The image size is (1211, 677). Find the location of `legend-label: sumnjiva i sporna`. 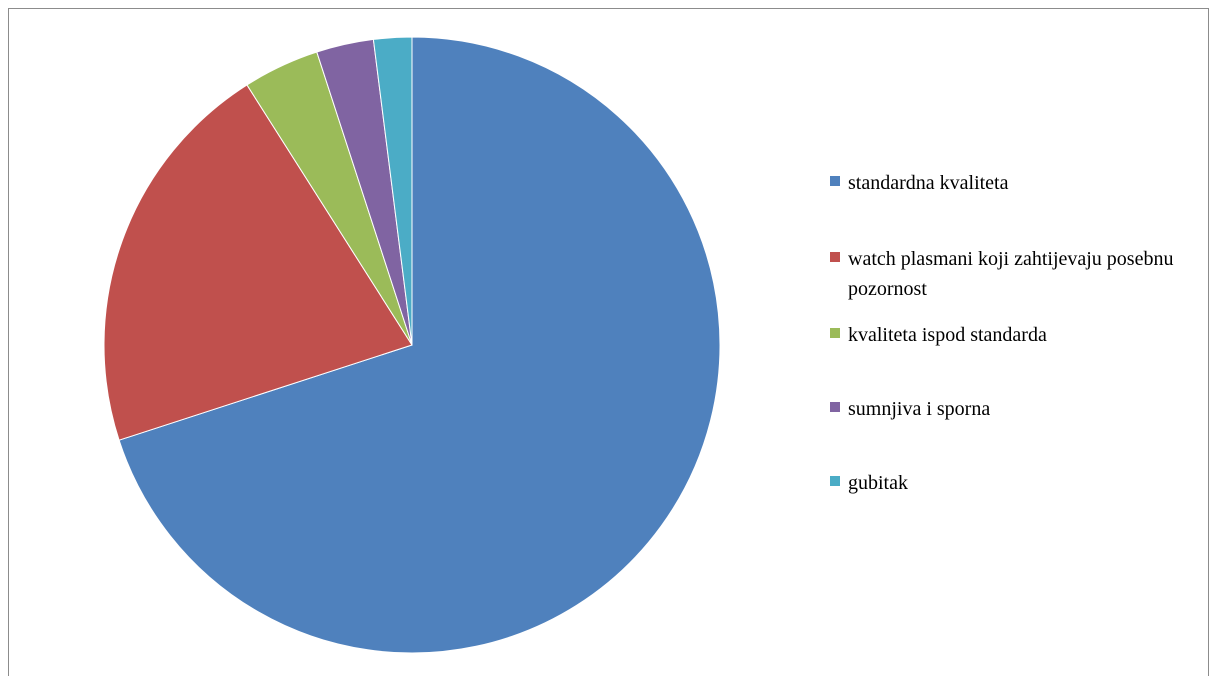

legend-label: sumnjiva i sporna is located at coordinates (919, 409).